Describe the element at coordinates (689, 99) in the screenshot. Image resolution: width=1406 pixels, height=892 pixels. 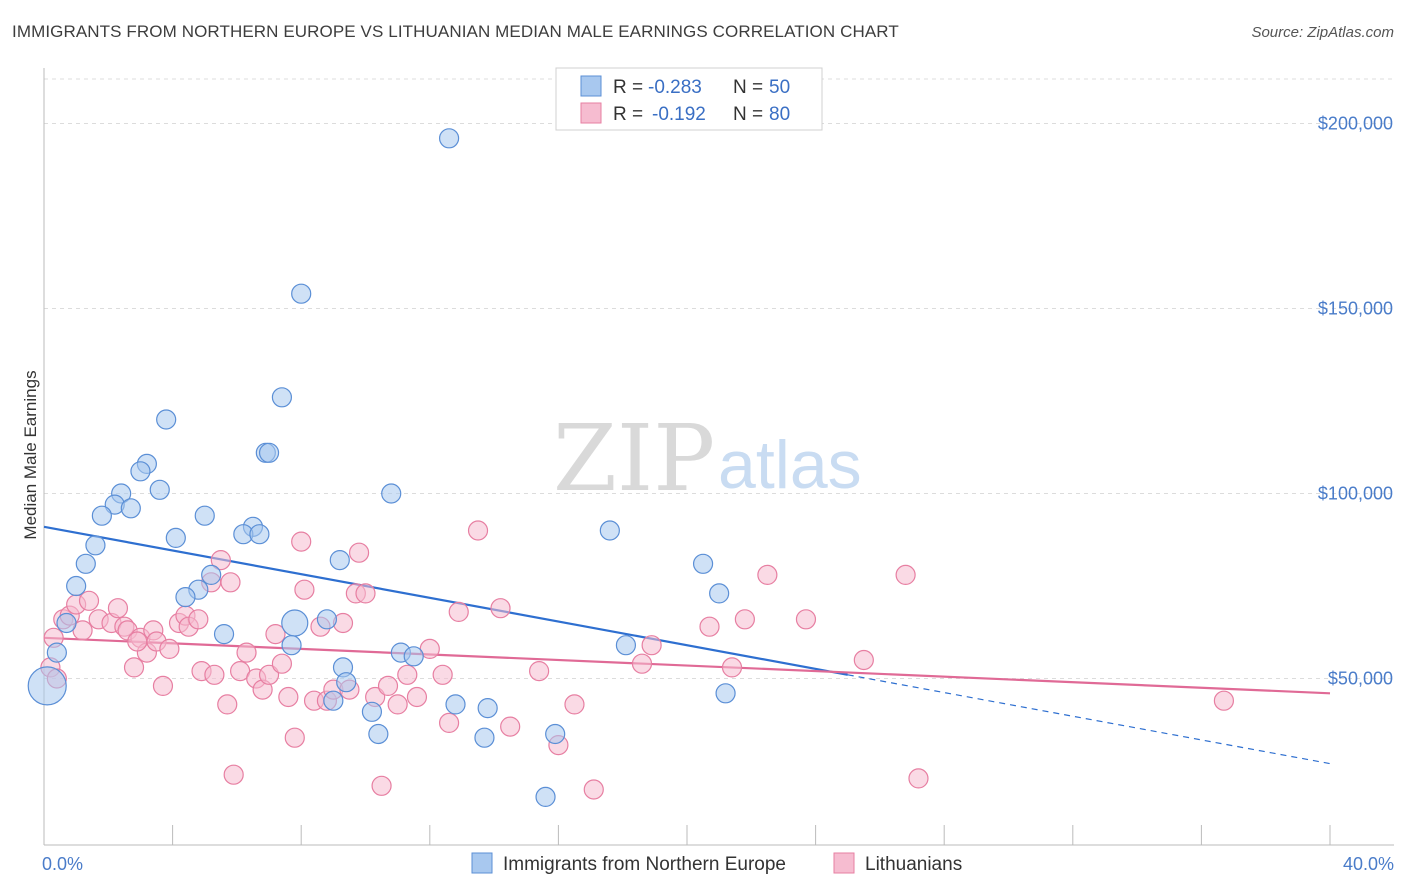
I see `legend: R = -0.283 N = 50 R = -0.192 N = 80` at that location.